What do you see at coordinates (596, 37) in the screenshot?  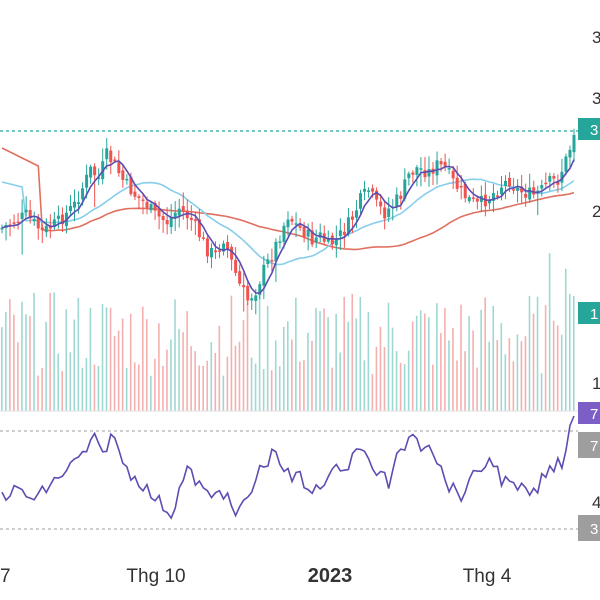 I see `price-tick-label: 3` at bounding box center [596, 37].